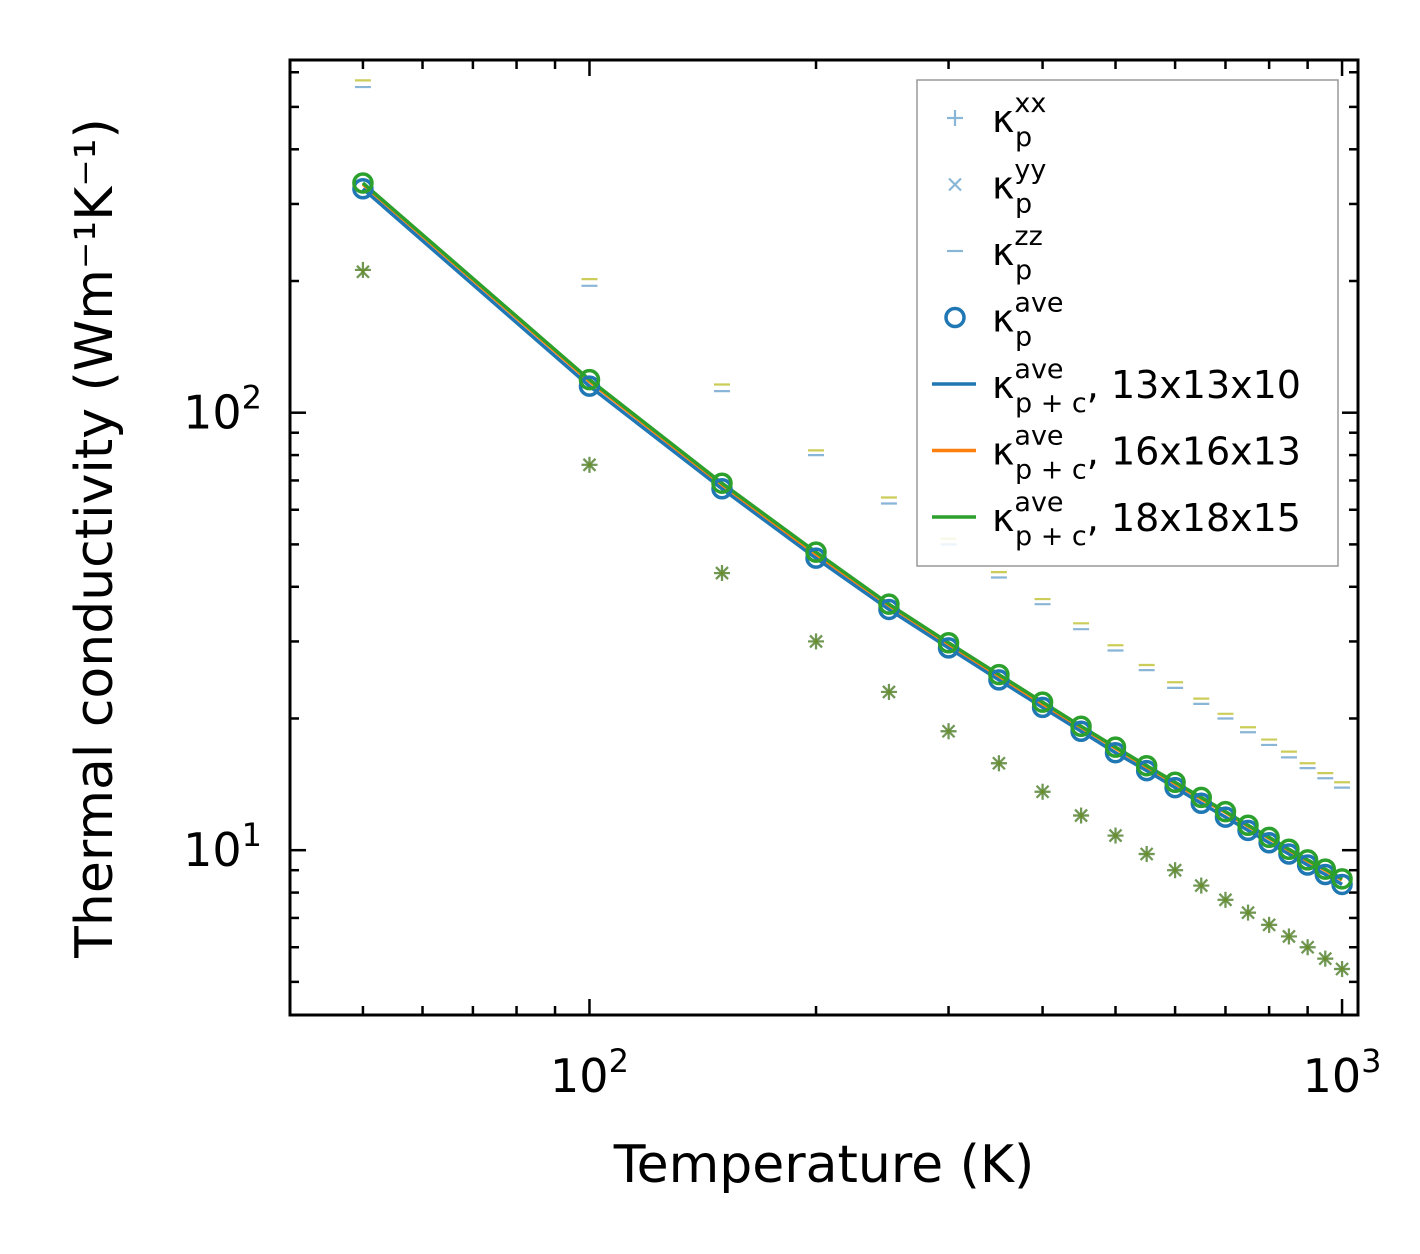 This screenshot has width=1420, height=1254. I want to click on y-tick-label: 10², so click(222, 409).